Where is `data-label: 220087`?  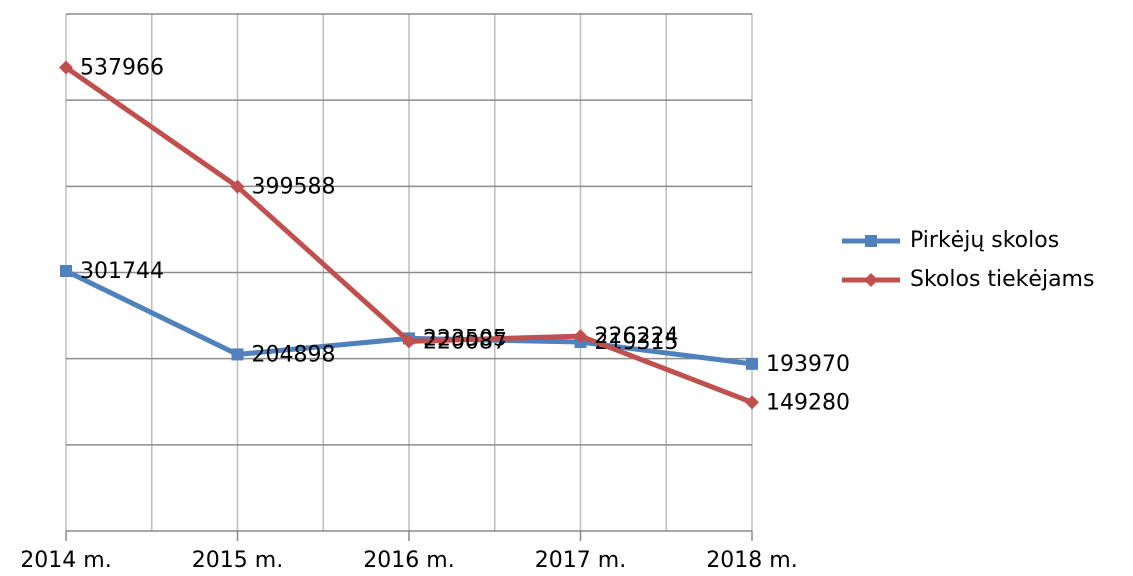
data-label: 220087 is located at coordinates (465, 341).